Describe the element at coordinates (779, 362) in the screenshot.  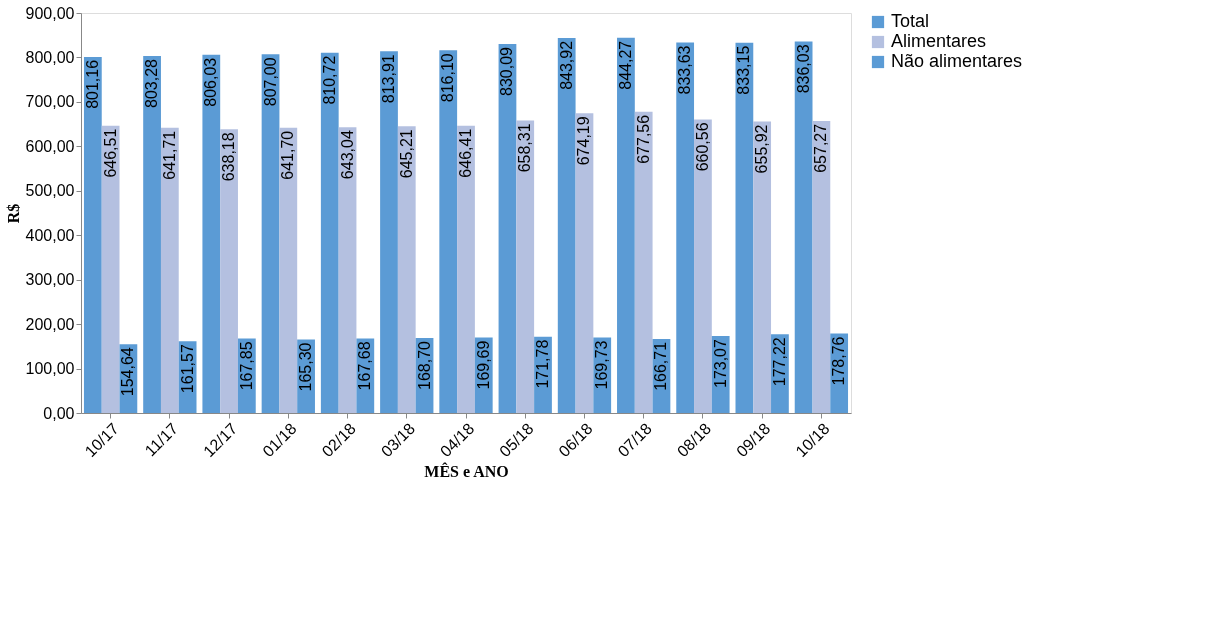
I see `data-label: 177,22` at that location.